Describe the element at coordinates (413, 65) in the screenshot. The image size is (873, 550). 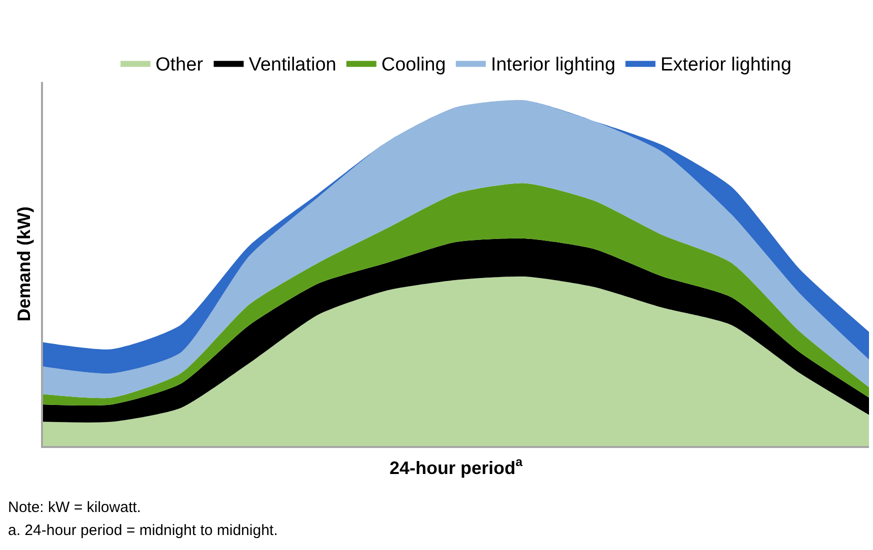
I see `legend-label: Cooling` at that location.